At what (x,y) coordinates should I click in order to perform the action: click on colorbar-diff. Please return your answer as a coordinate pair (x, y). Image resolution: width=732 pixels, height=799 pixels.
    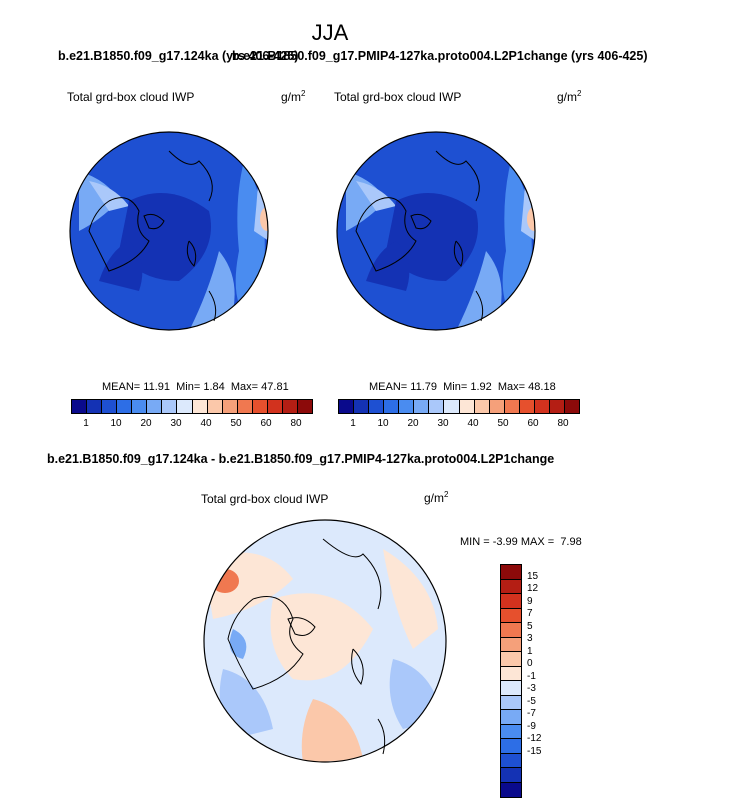
    Looking at the image, I should click on (511, 681).